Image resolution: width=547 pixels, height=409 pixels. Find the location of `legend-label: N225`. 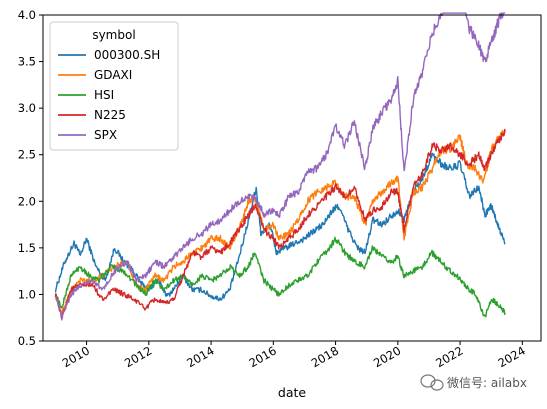

legend-label: N225 is located at coordinates (110, 115).